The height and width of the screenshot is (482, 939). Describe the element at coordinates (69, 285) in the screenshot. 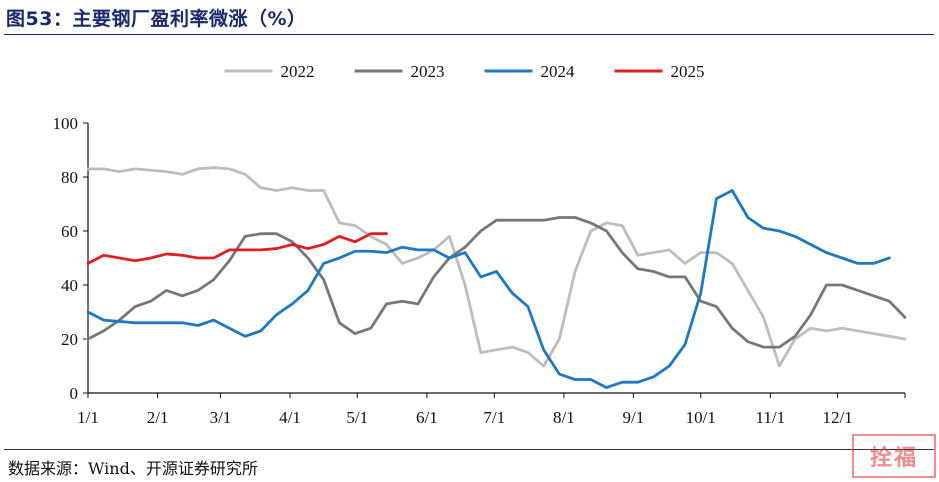

I see `y-tick-label: 40` at that location.